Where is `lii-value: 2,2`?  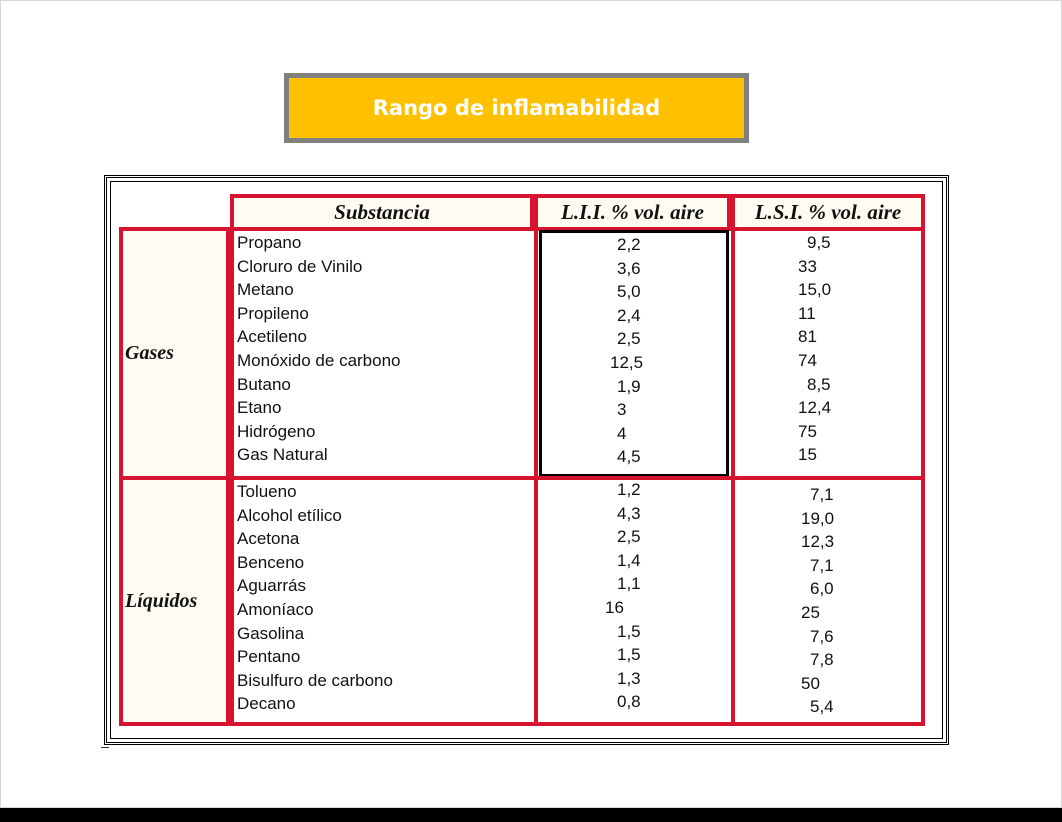 lii-value: 2,2 is located at coordinates (629, 244).